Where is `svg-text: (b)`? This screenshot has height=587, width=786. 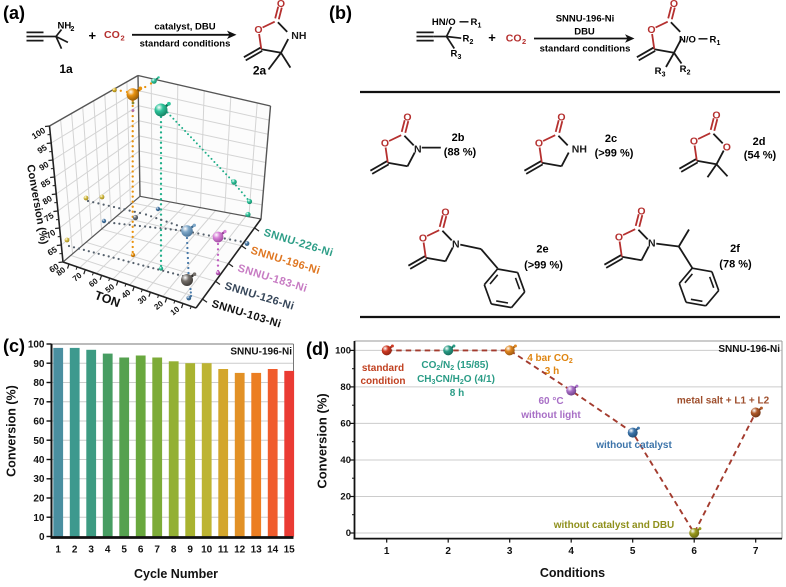 svg-text: (b) is located at coordinates (340, 13).